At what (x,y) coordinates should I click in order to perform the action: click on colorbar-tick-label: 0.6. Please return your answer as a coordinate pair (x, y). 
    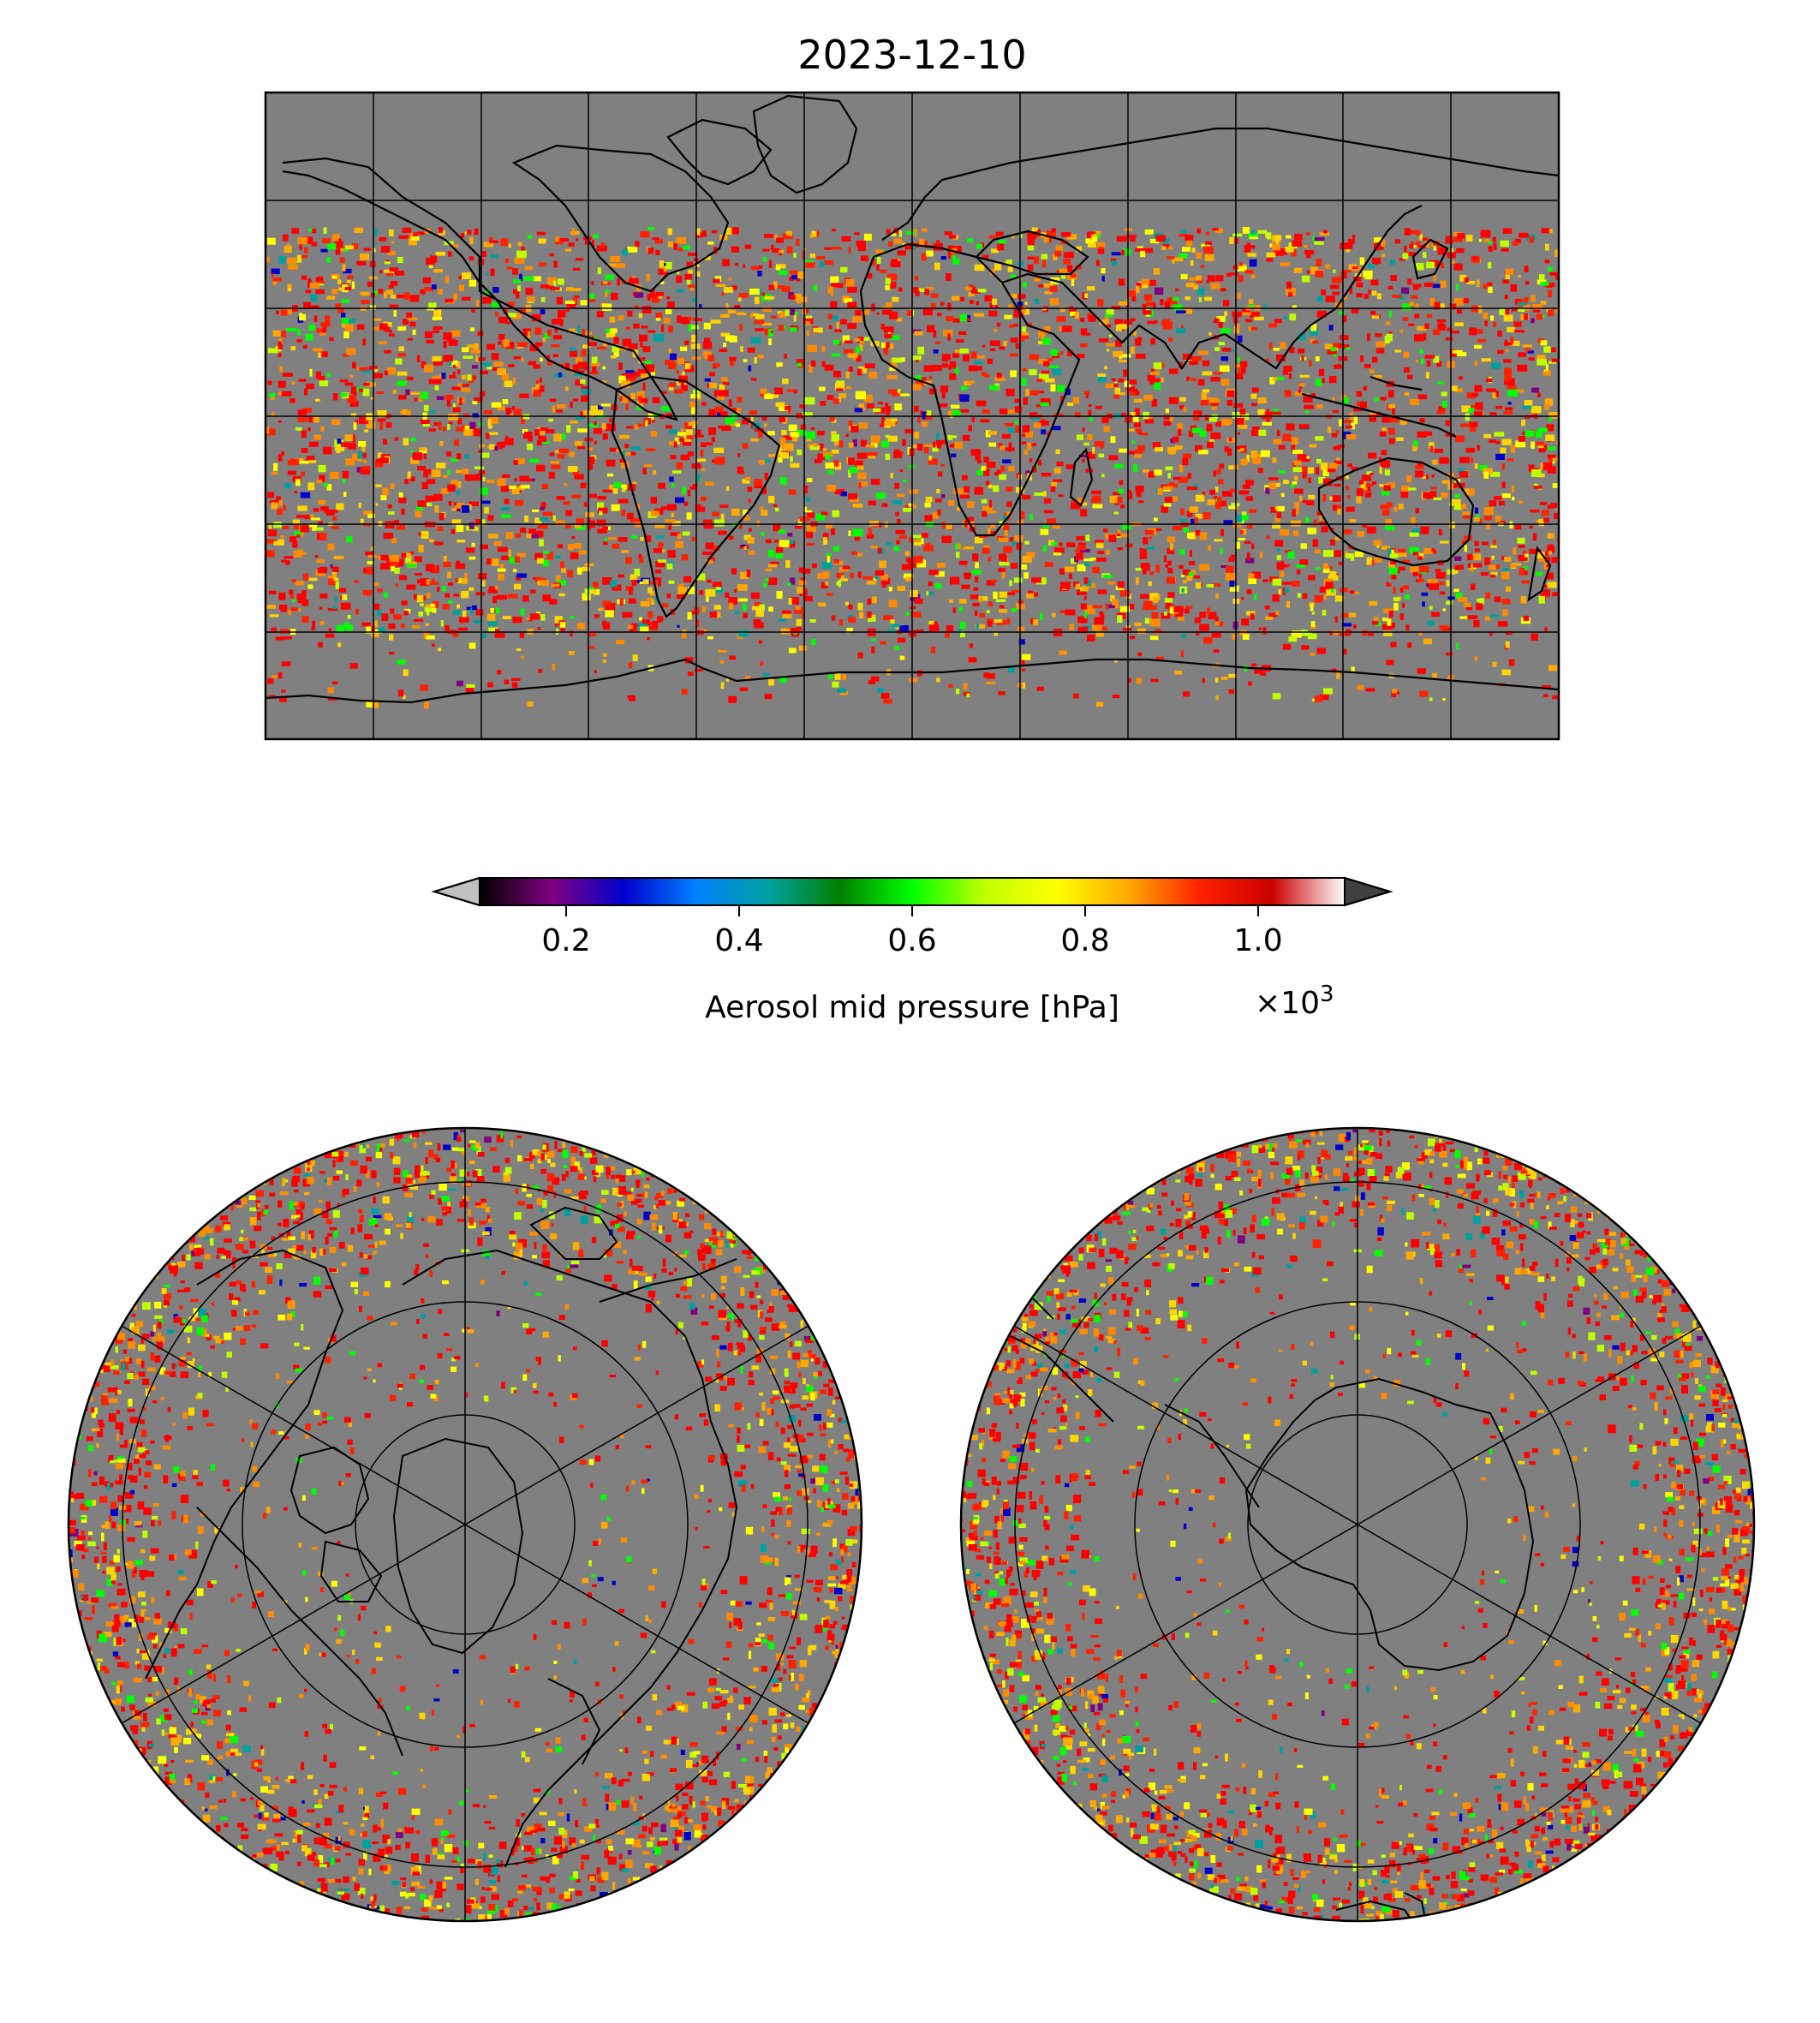
    Looking at the image, I should click on (911, 940).